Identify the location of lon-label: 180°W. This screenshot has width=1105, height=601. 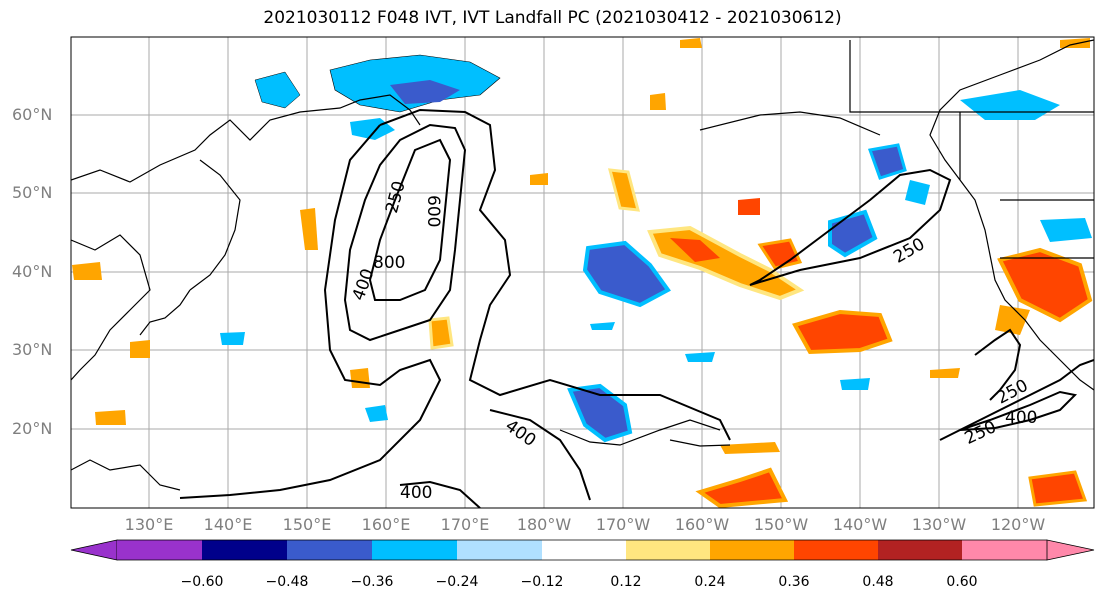
(544, 524).